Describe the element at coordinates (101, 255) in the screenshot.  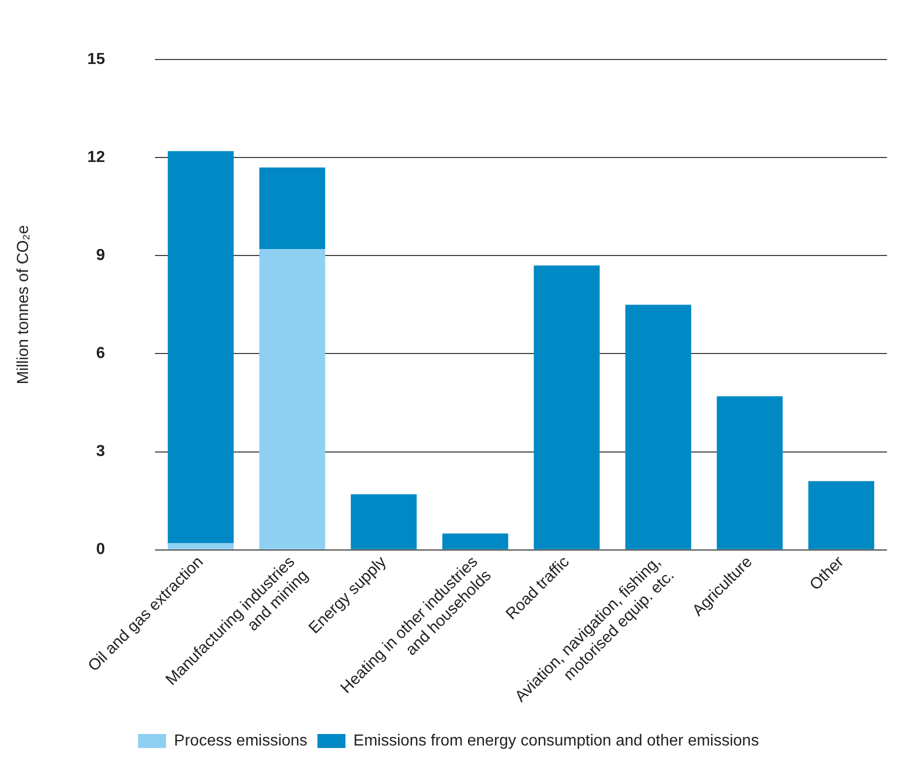
I see `y-tick-label: 9` at that location.